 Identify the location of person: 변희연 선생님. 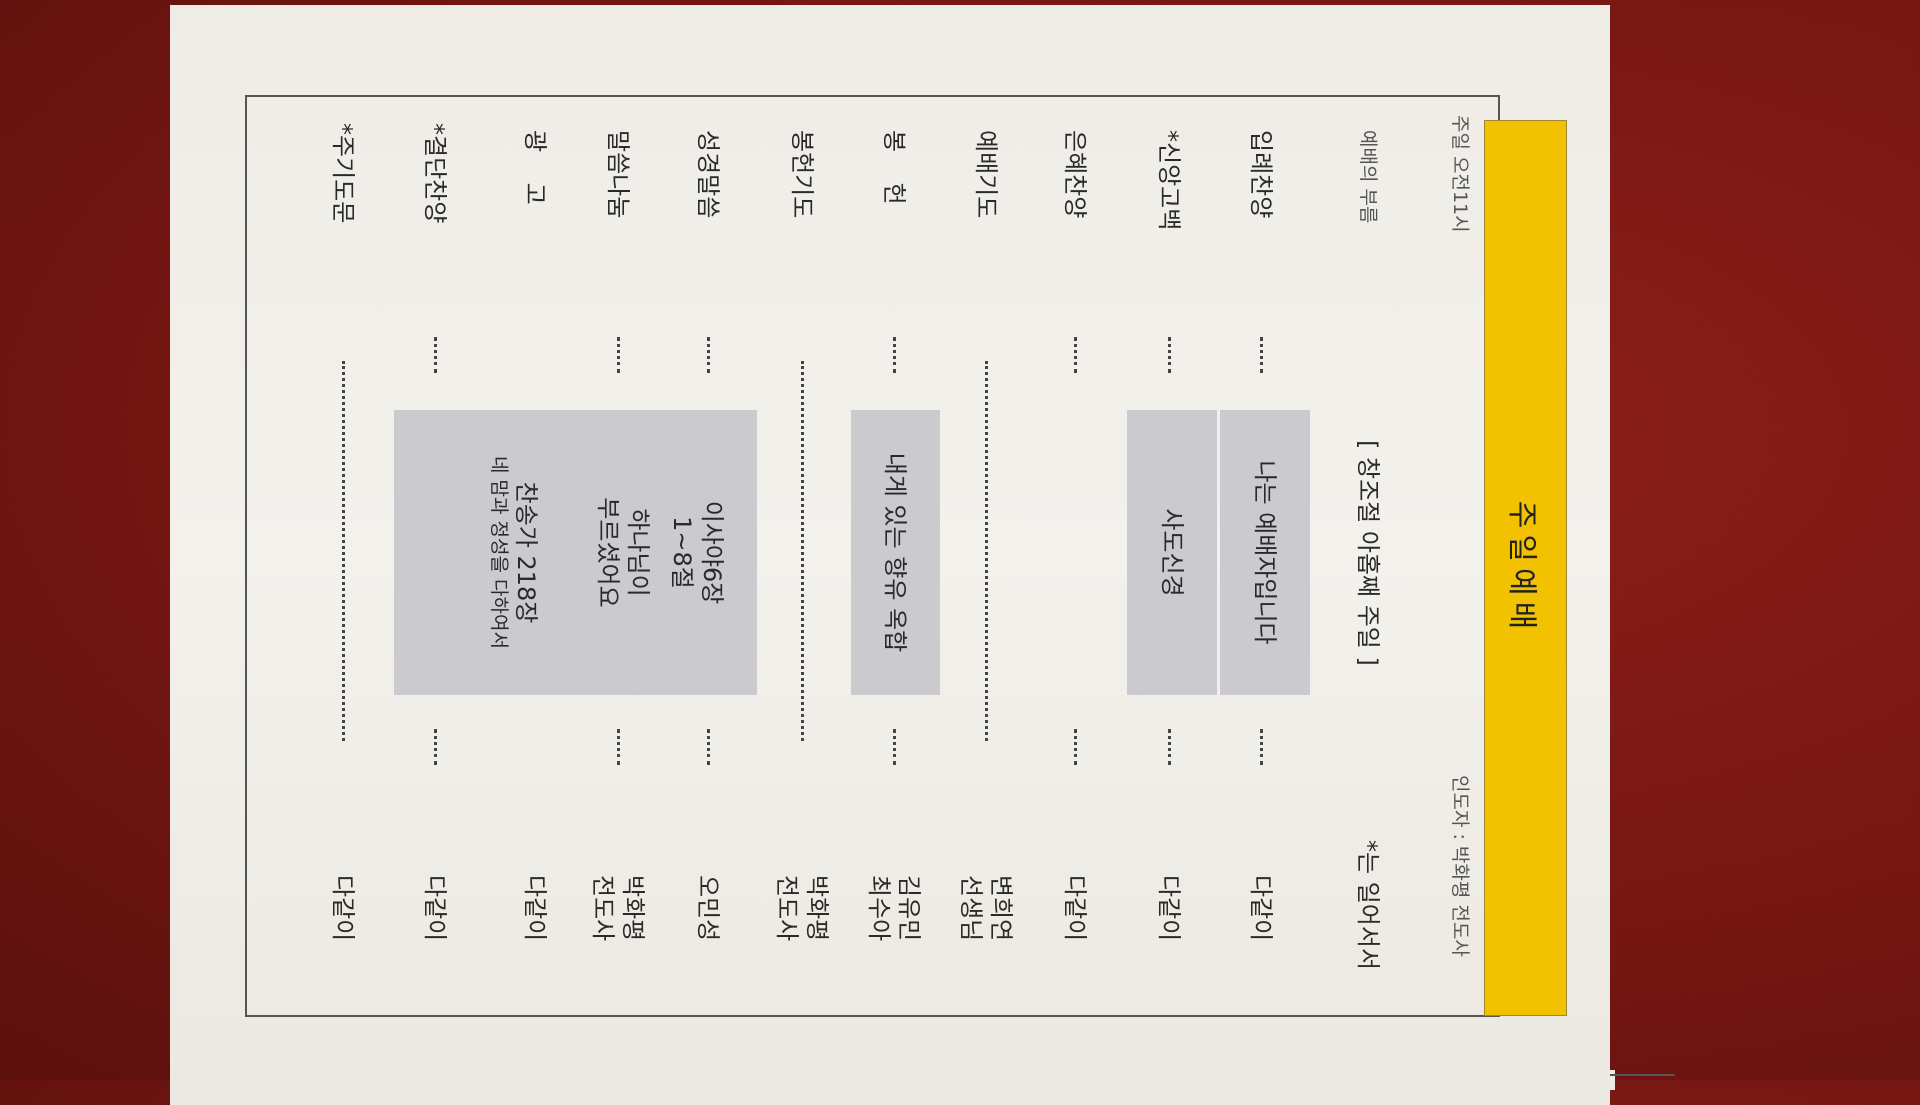
(986, 940).